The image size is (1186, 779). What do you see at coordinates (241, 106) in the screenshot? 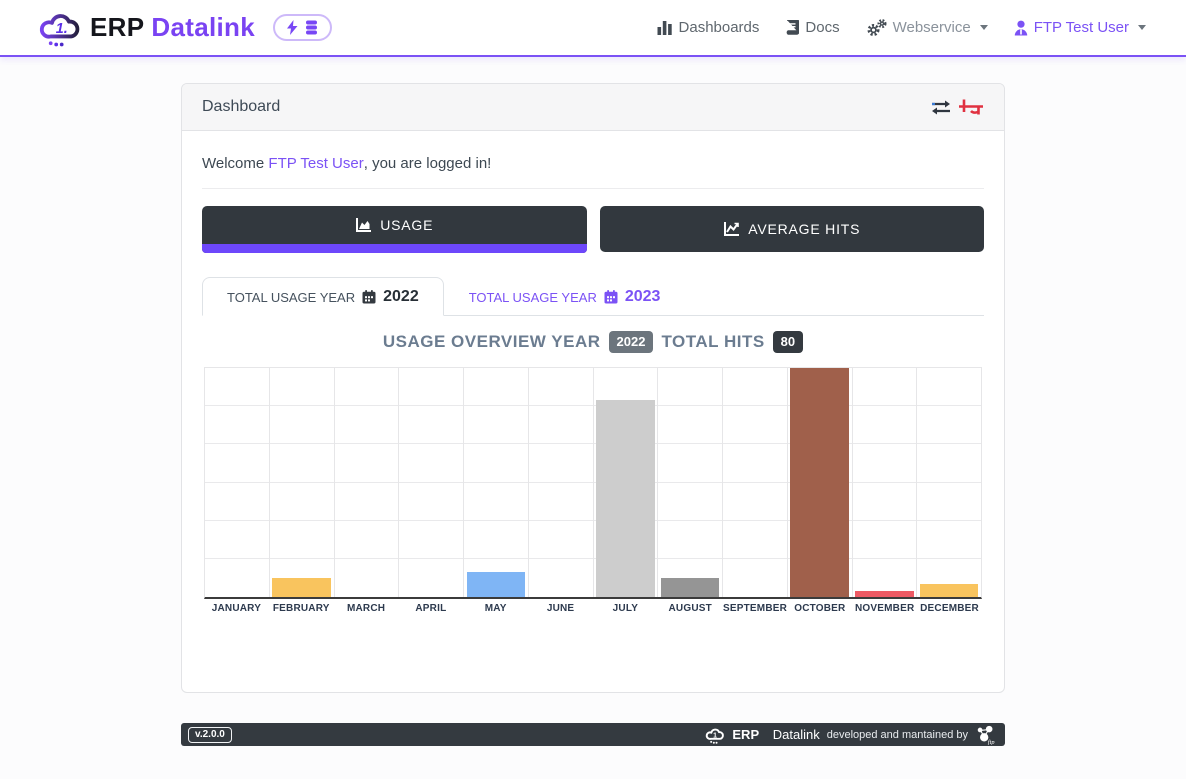
I see `page-title: Dashboard` at bounding box center [241, 106].